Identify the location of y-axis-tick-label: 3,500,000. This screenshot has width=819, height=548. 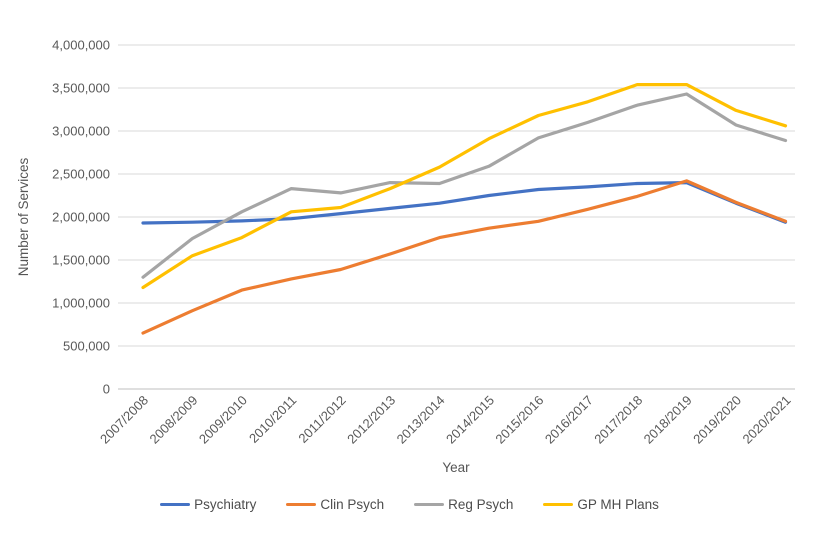
(81, 88).